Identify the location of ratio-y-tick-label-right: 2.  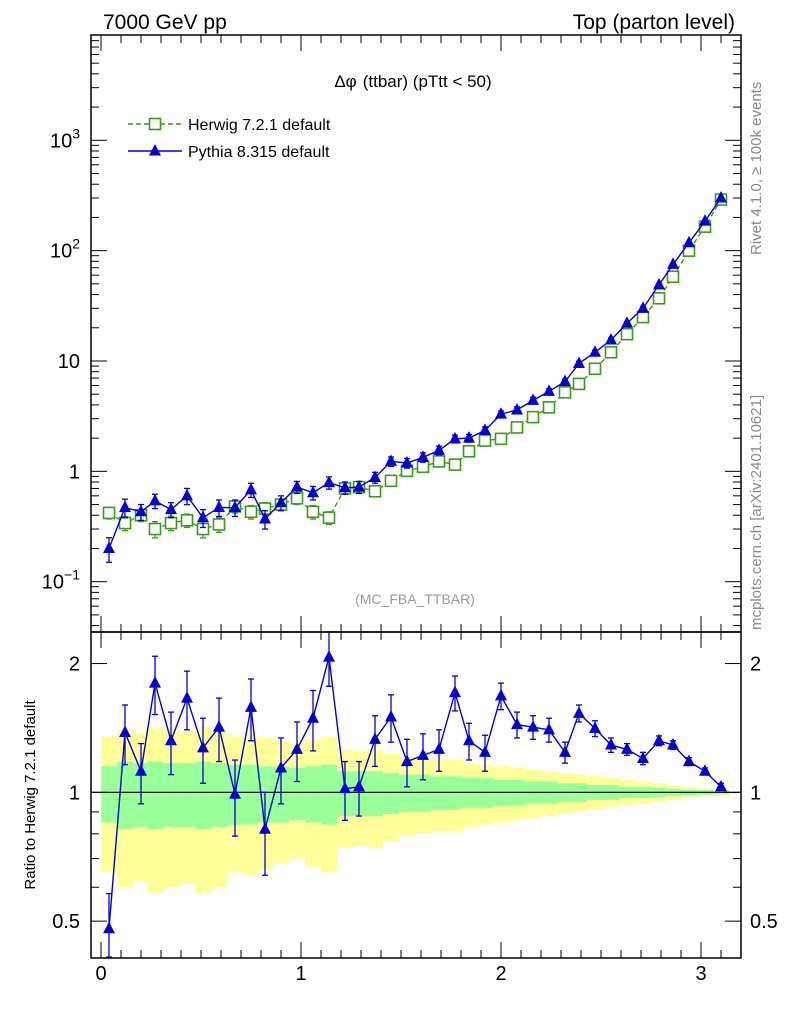
(755, 665).